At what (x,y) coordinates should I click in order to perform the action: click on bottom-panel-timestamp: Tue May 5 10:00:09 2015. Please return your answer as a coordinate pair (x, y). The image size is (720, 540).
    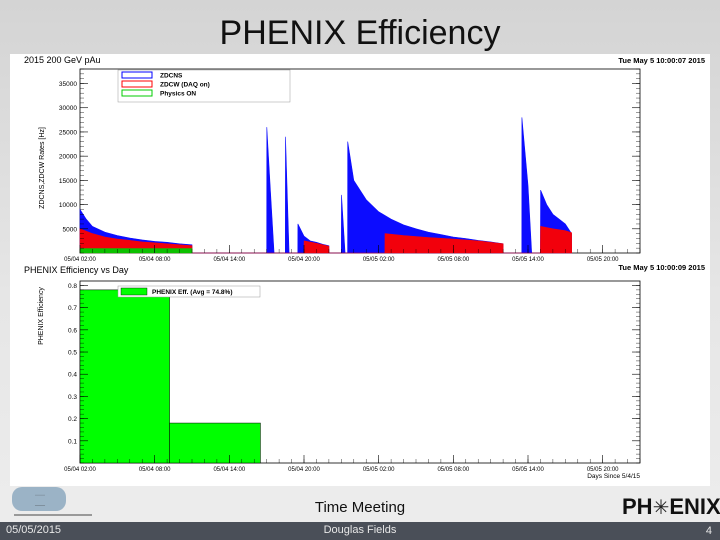
    Looking at the image, I should click on (661, 267).